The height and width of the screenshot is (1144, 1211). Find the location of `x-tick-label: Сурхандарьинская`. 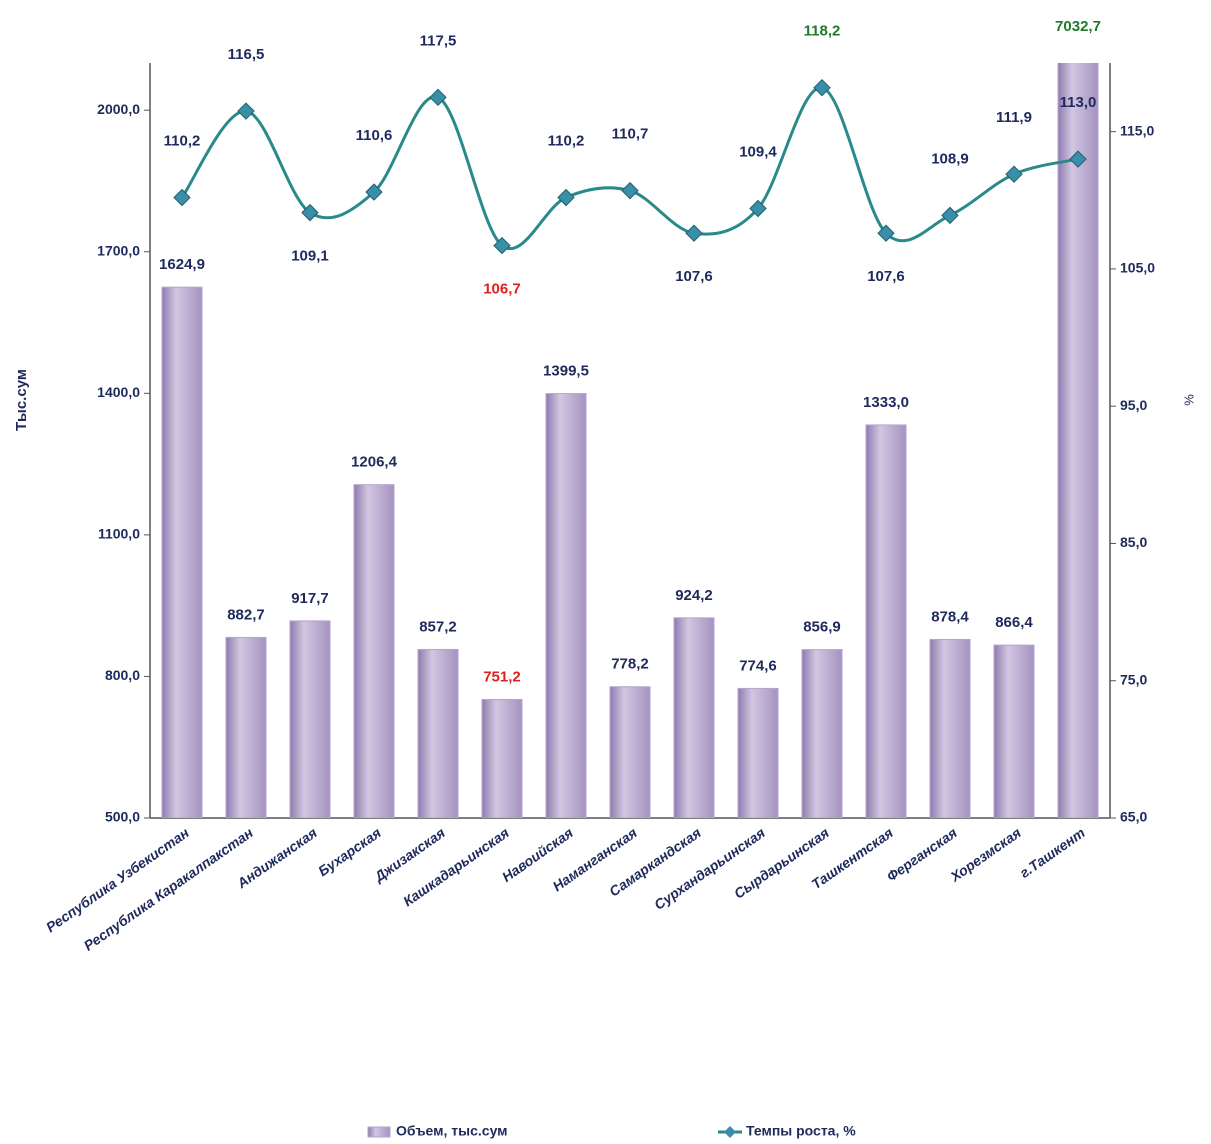

x-tick-label: Сурхандарьинская is located at coordinates (709, 868).